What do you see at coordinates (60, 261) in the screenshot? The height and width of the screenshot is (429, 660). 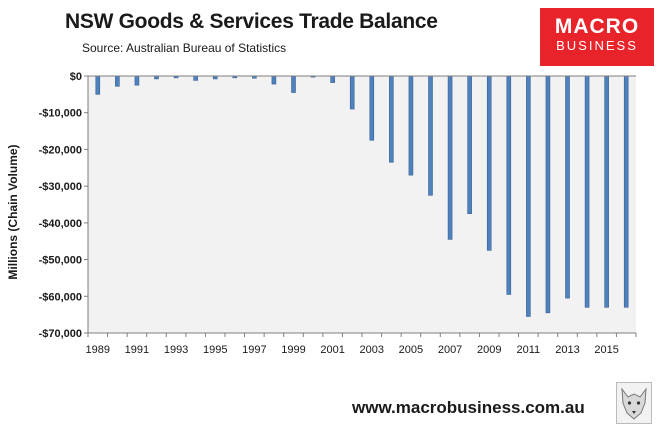 I see `y-tick-label: -$50,000` at bounding box center [60, 261].